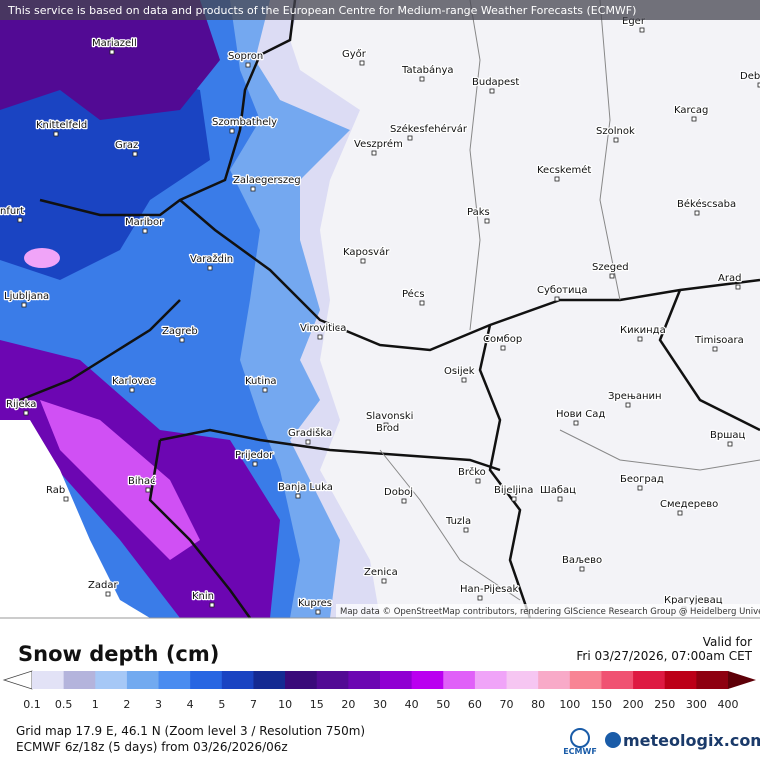 This screenshot has height=760, width=760. Describe the element at coordinates (354, 54) in the screenshot. I see `city-label: Győr` at that location.